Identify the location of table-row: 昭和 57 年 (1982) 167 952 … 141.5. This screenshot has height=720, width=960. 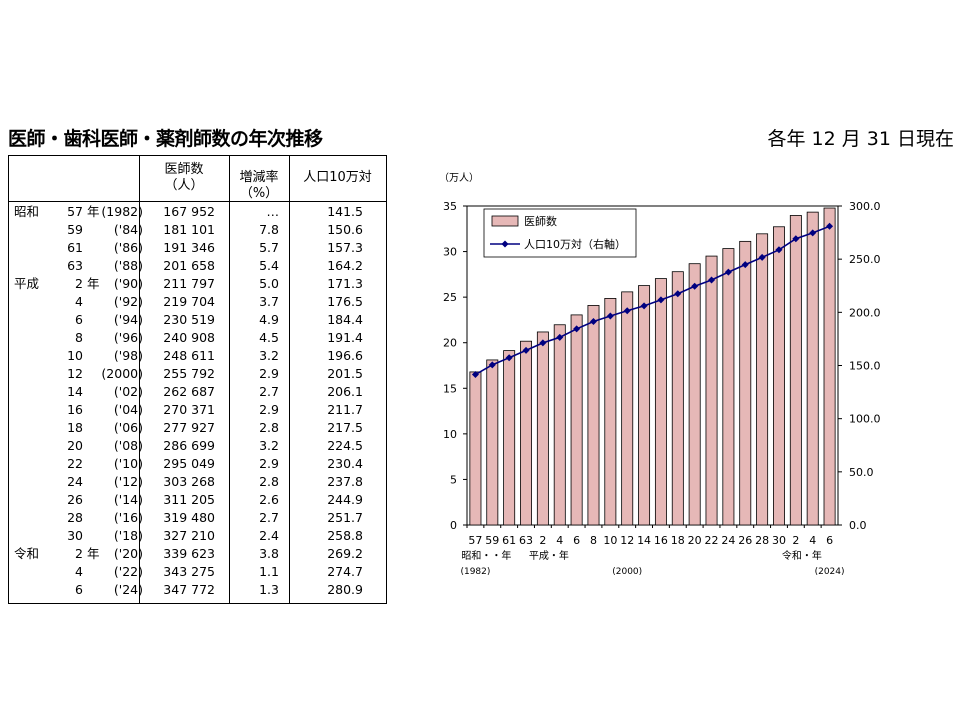
(197, 212).